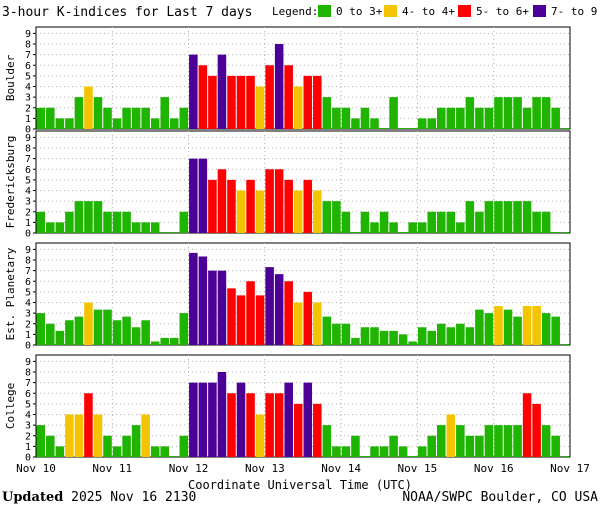 The width and height of the screenshot is (600, 510). What do you see at coordinates (28, 98) in the screenshot?
I see `y-tick-label: 3` at bounding box center [28, 98].